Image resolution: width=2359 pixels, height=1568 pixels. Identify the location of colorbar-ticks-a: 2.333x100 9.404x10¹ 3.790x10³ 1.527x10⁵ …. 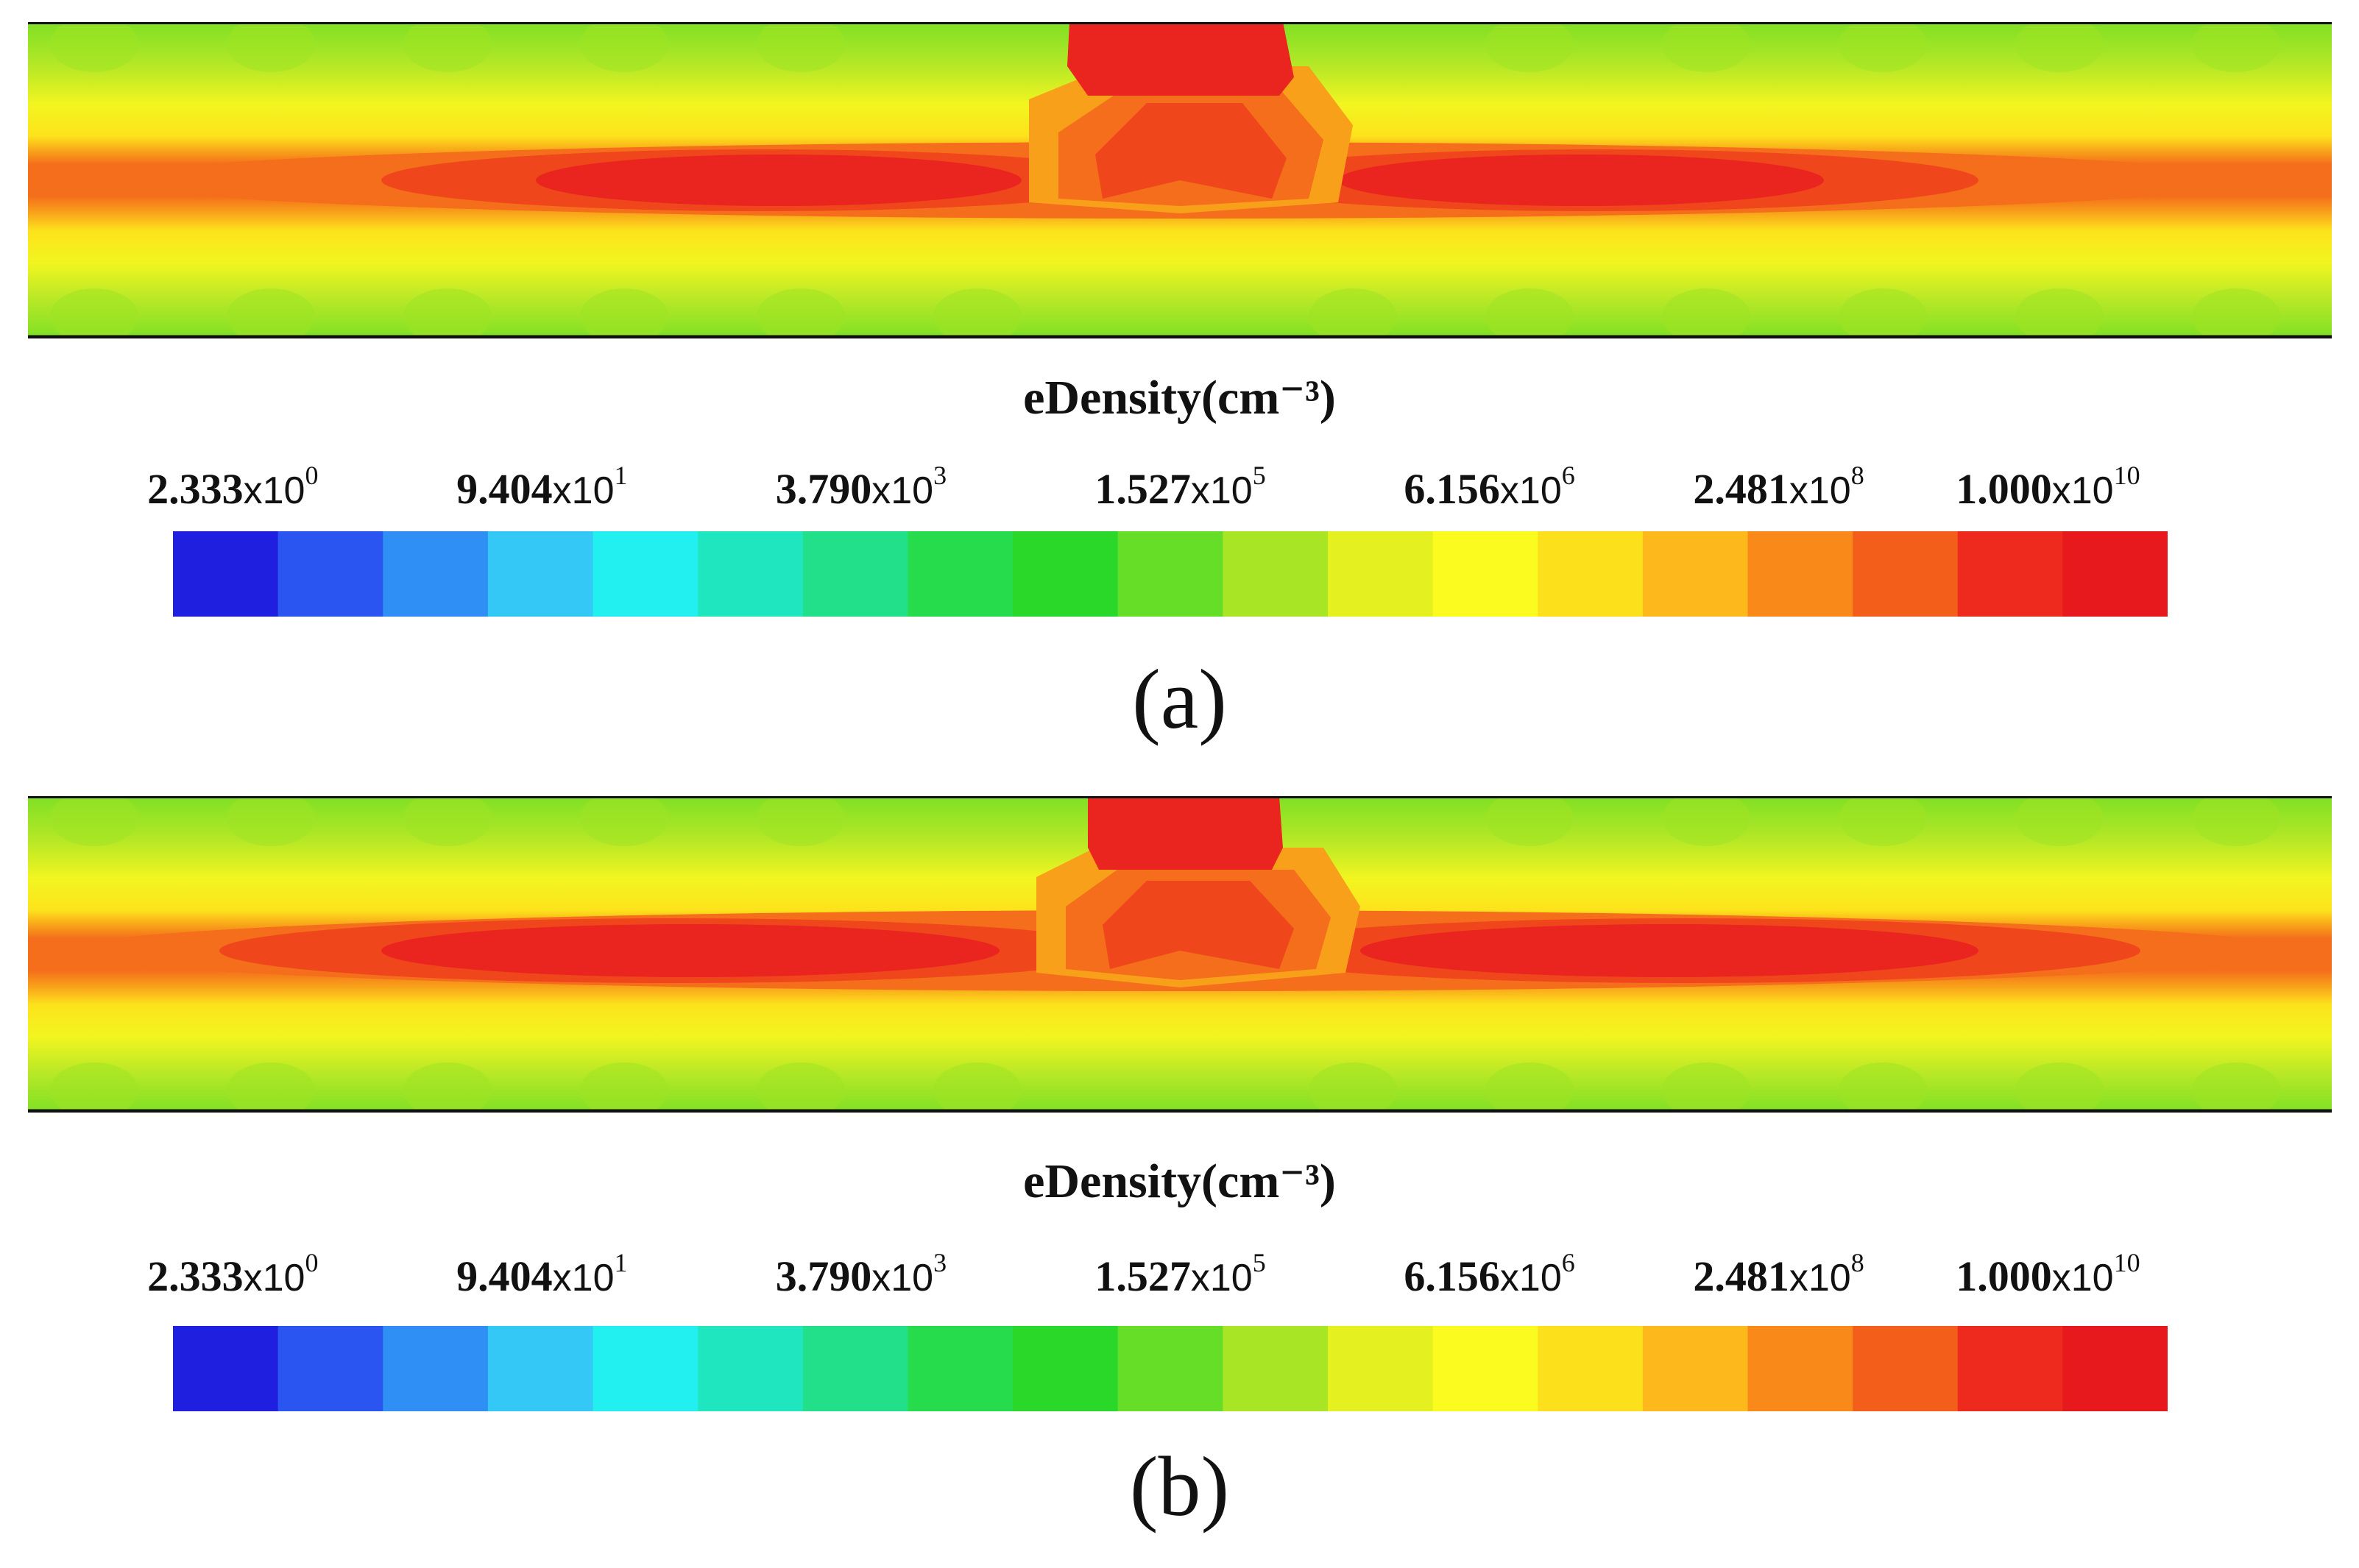
(1157, 486).